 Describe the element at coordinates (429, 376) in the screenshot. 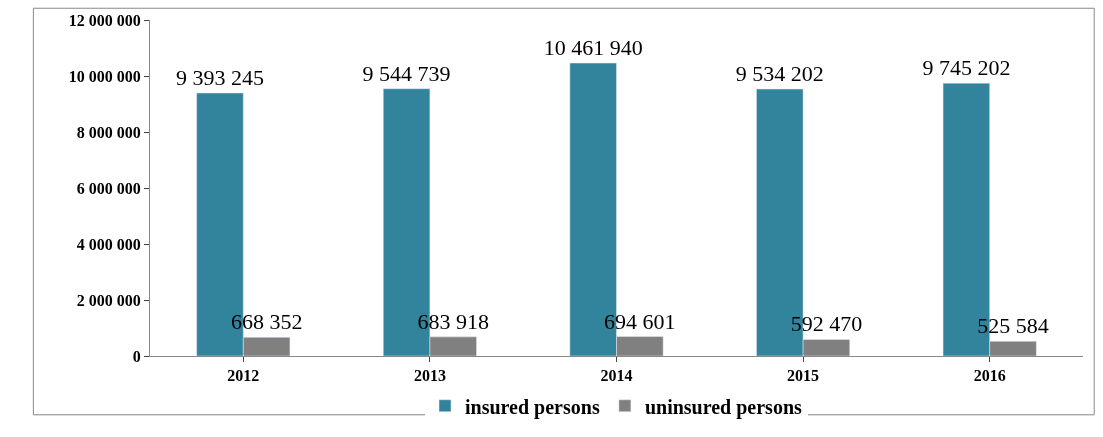

I see `x-tick-label: 2013` at that location.